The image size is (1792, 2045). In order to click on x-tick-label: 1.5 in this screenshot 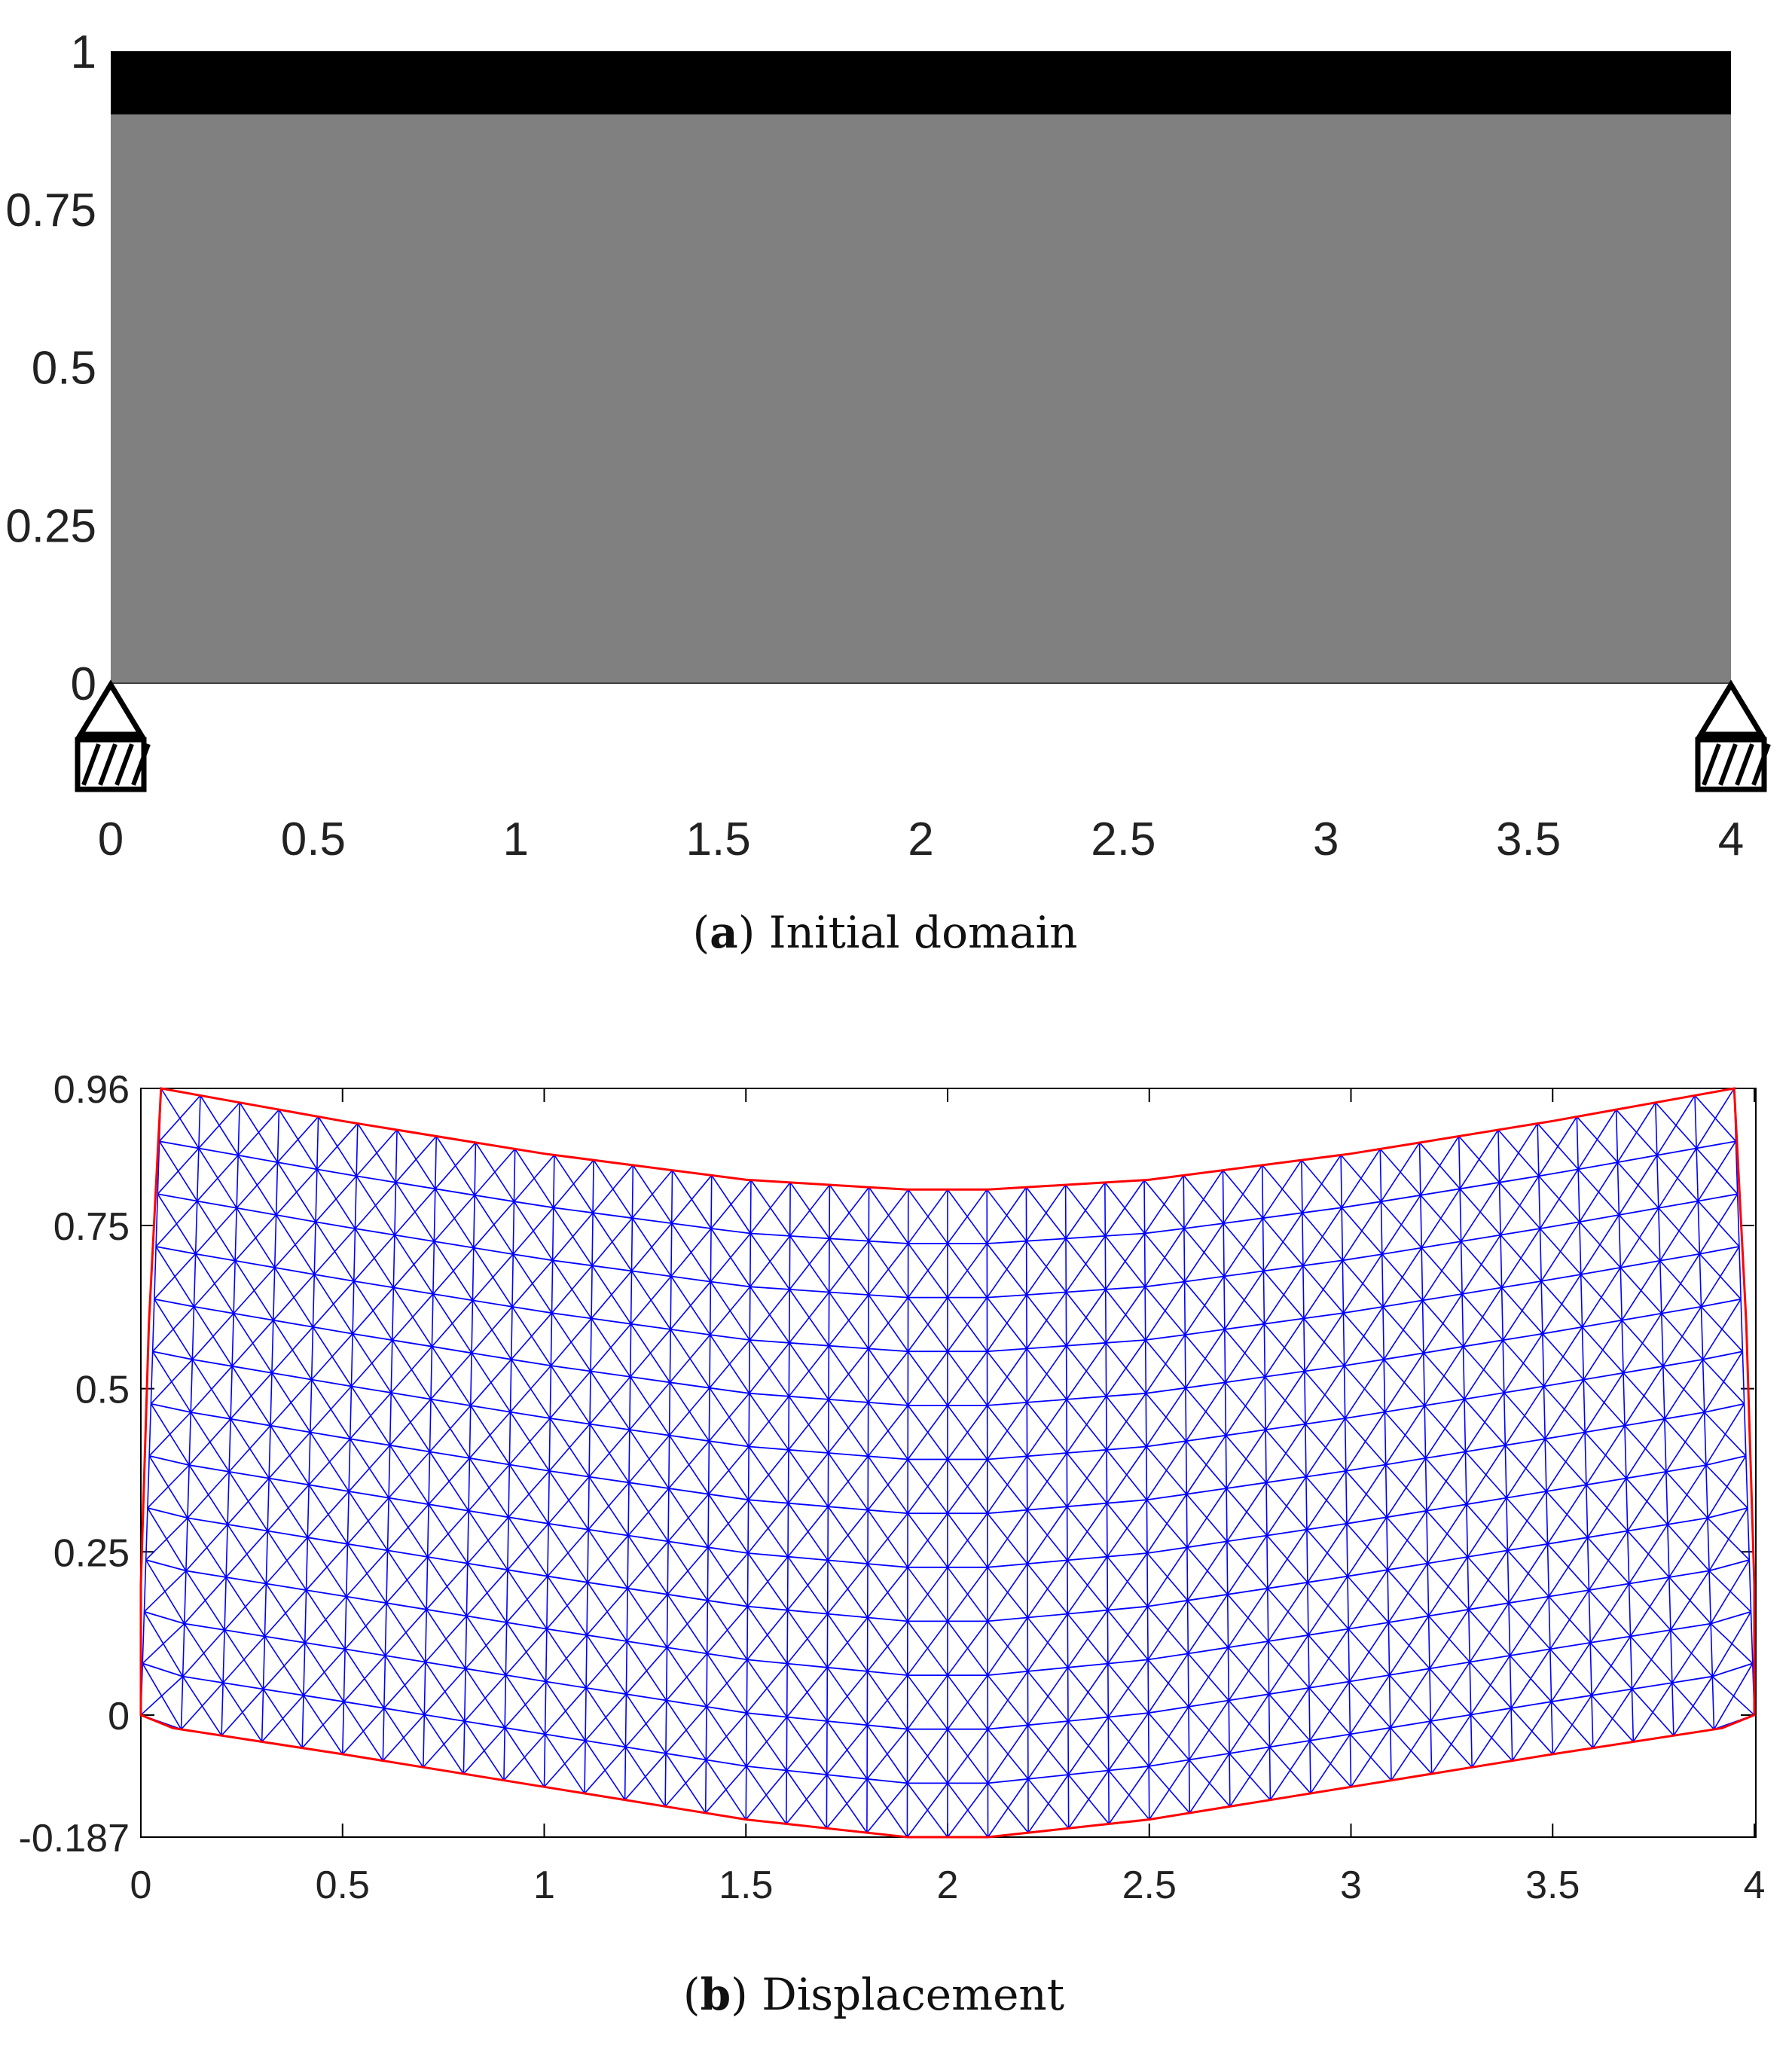, I will do `click(718, 839)`.